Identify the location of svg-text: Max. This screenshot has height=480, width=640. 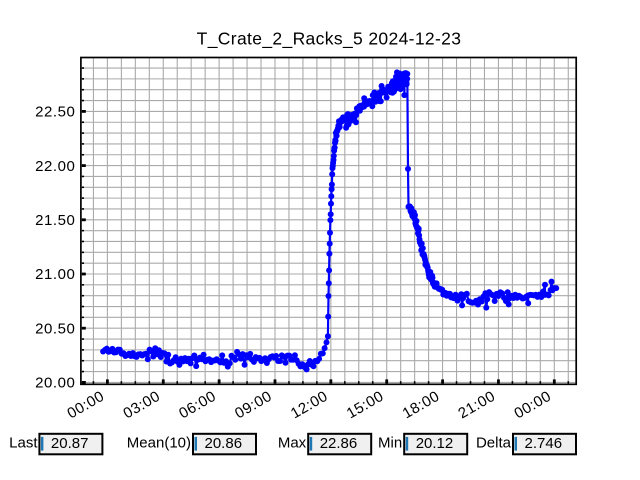
(292, 443).